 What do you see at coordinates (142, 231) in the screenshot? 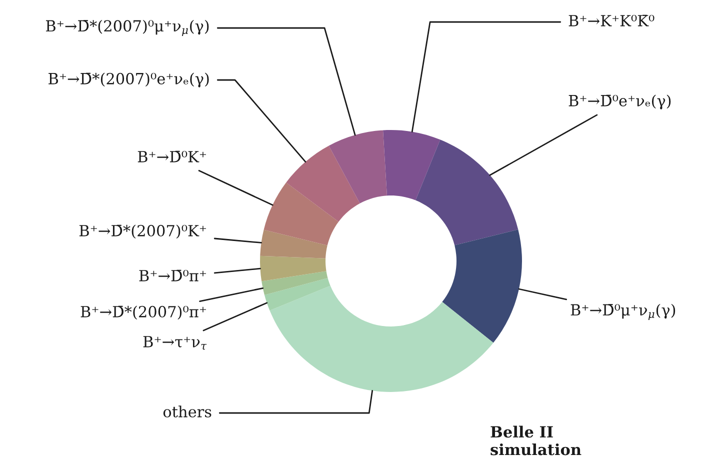
I see `slice-label: B⁺→D̄*(2007)⁰K⁺` at bounding box center [142, 231].